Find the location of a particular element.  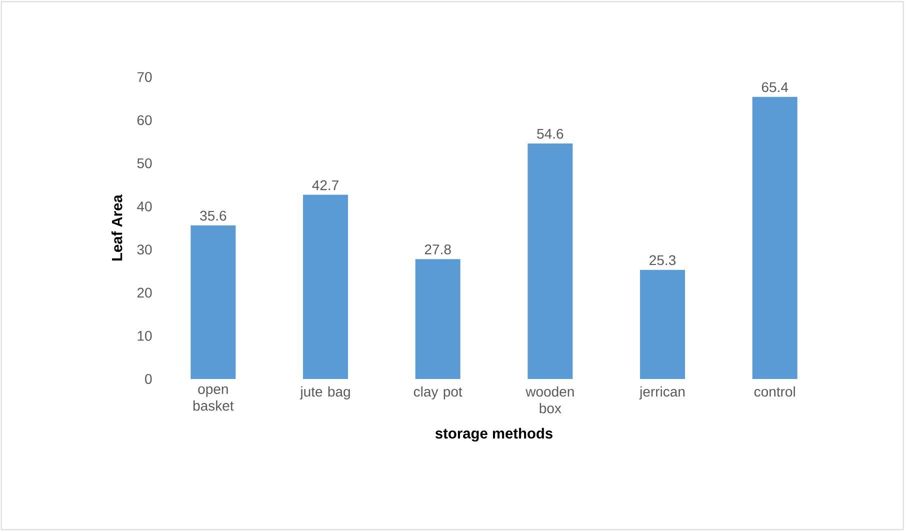

y-tick-label: 30 is located at coordinates (144, 249).